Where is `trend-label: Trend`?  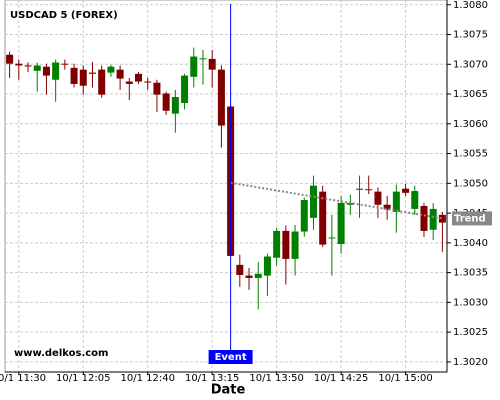
trend-label: Trend is located at coordinates (470, 218).